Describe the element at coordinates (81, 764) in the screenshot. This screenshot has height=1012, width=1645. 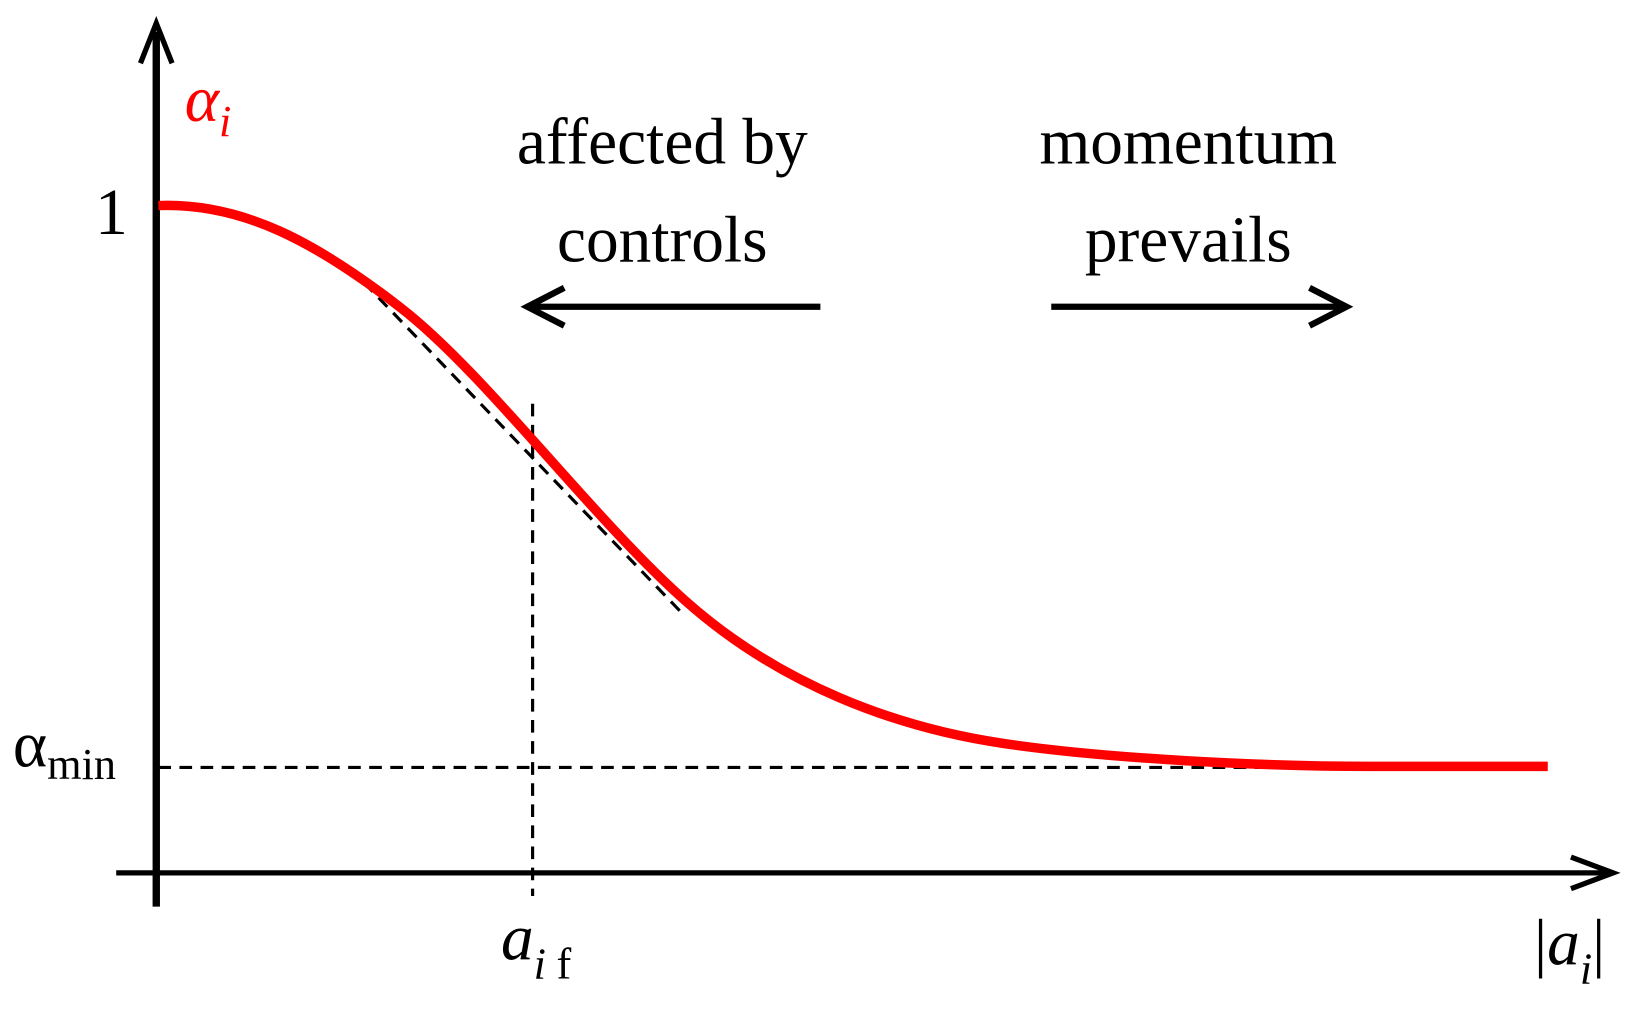
I see `sub: min` at that location.